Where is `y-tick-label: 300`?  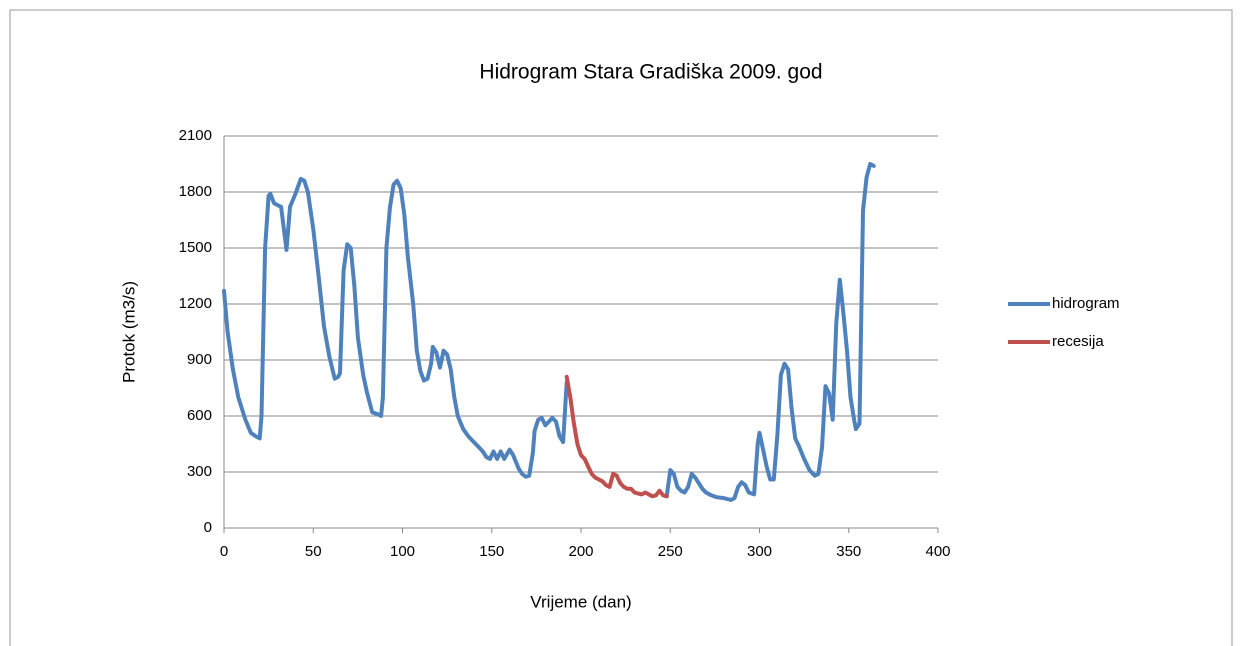
y-tick-label: 300 is located at coordinates (199, 471).